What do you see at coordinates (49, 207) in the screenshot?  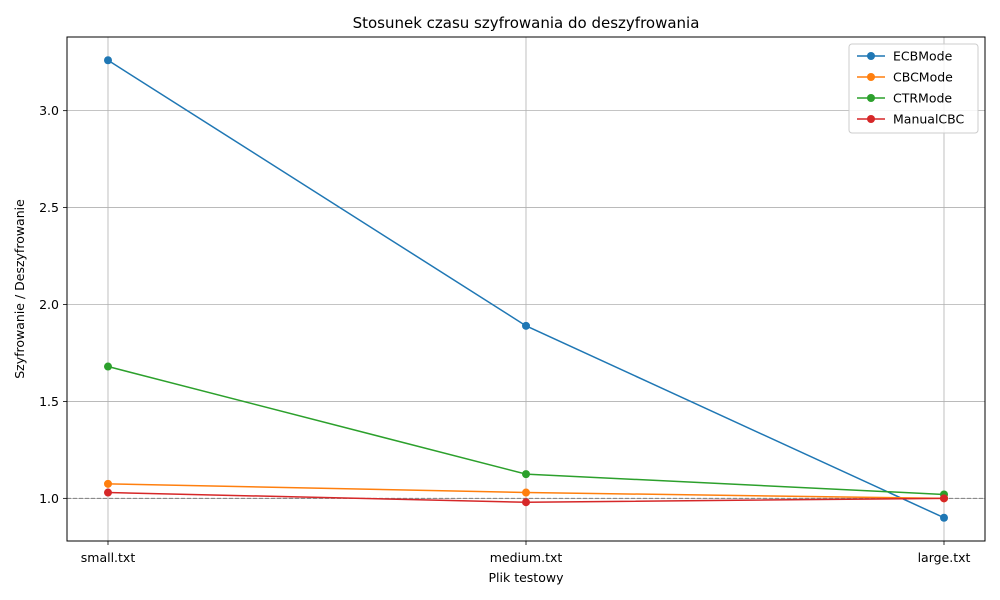 I see `y-tick-label: 2.5` at bounding box center [49, 207].